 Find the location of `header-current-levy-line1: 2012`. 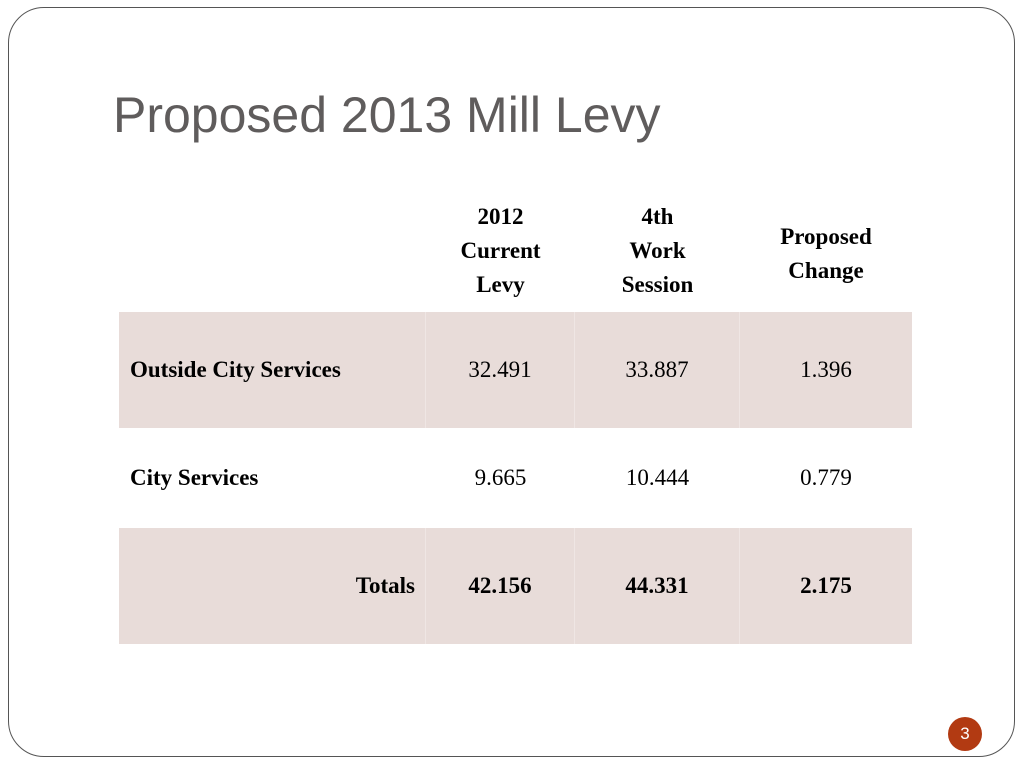

header-current-levy-line1: 2012 is located at coordinates (500, 216).